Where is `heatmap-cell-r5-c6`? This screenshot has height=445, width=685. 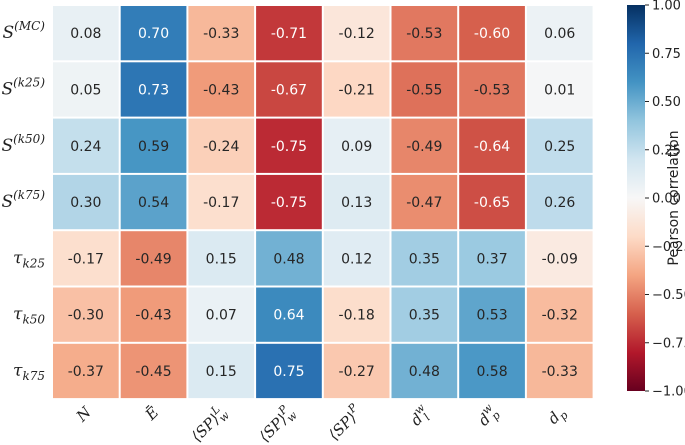
heatmap-cell-r5-c6 is located at coordinates (492, 314).